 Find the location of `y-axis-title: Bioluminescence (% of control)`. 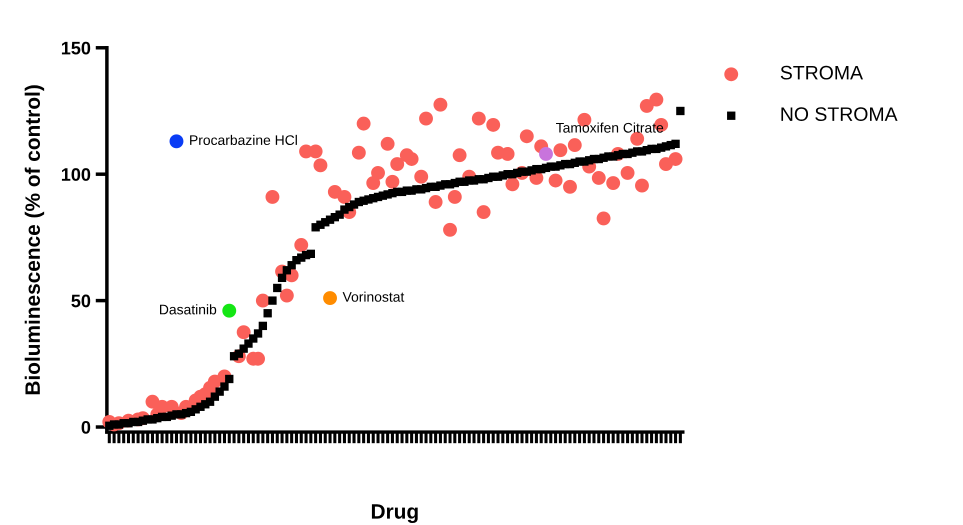

y-axis-title: Bioluminescence (% of control) is located at coordinates (34, 239).